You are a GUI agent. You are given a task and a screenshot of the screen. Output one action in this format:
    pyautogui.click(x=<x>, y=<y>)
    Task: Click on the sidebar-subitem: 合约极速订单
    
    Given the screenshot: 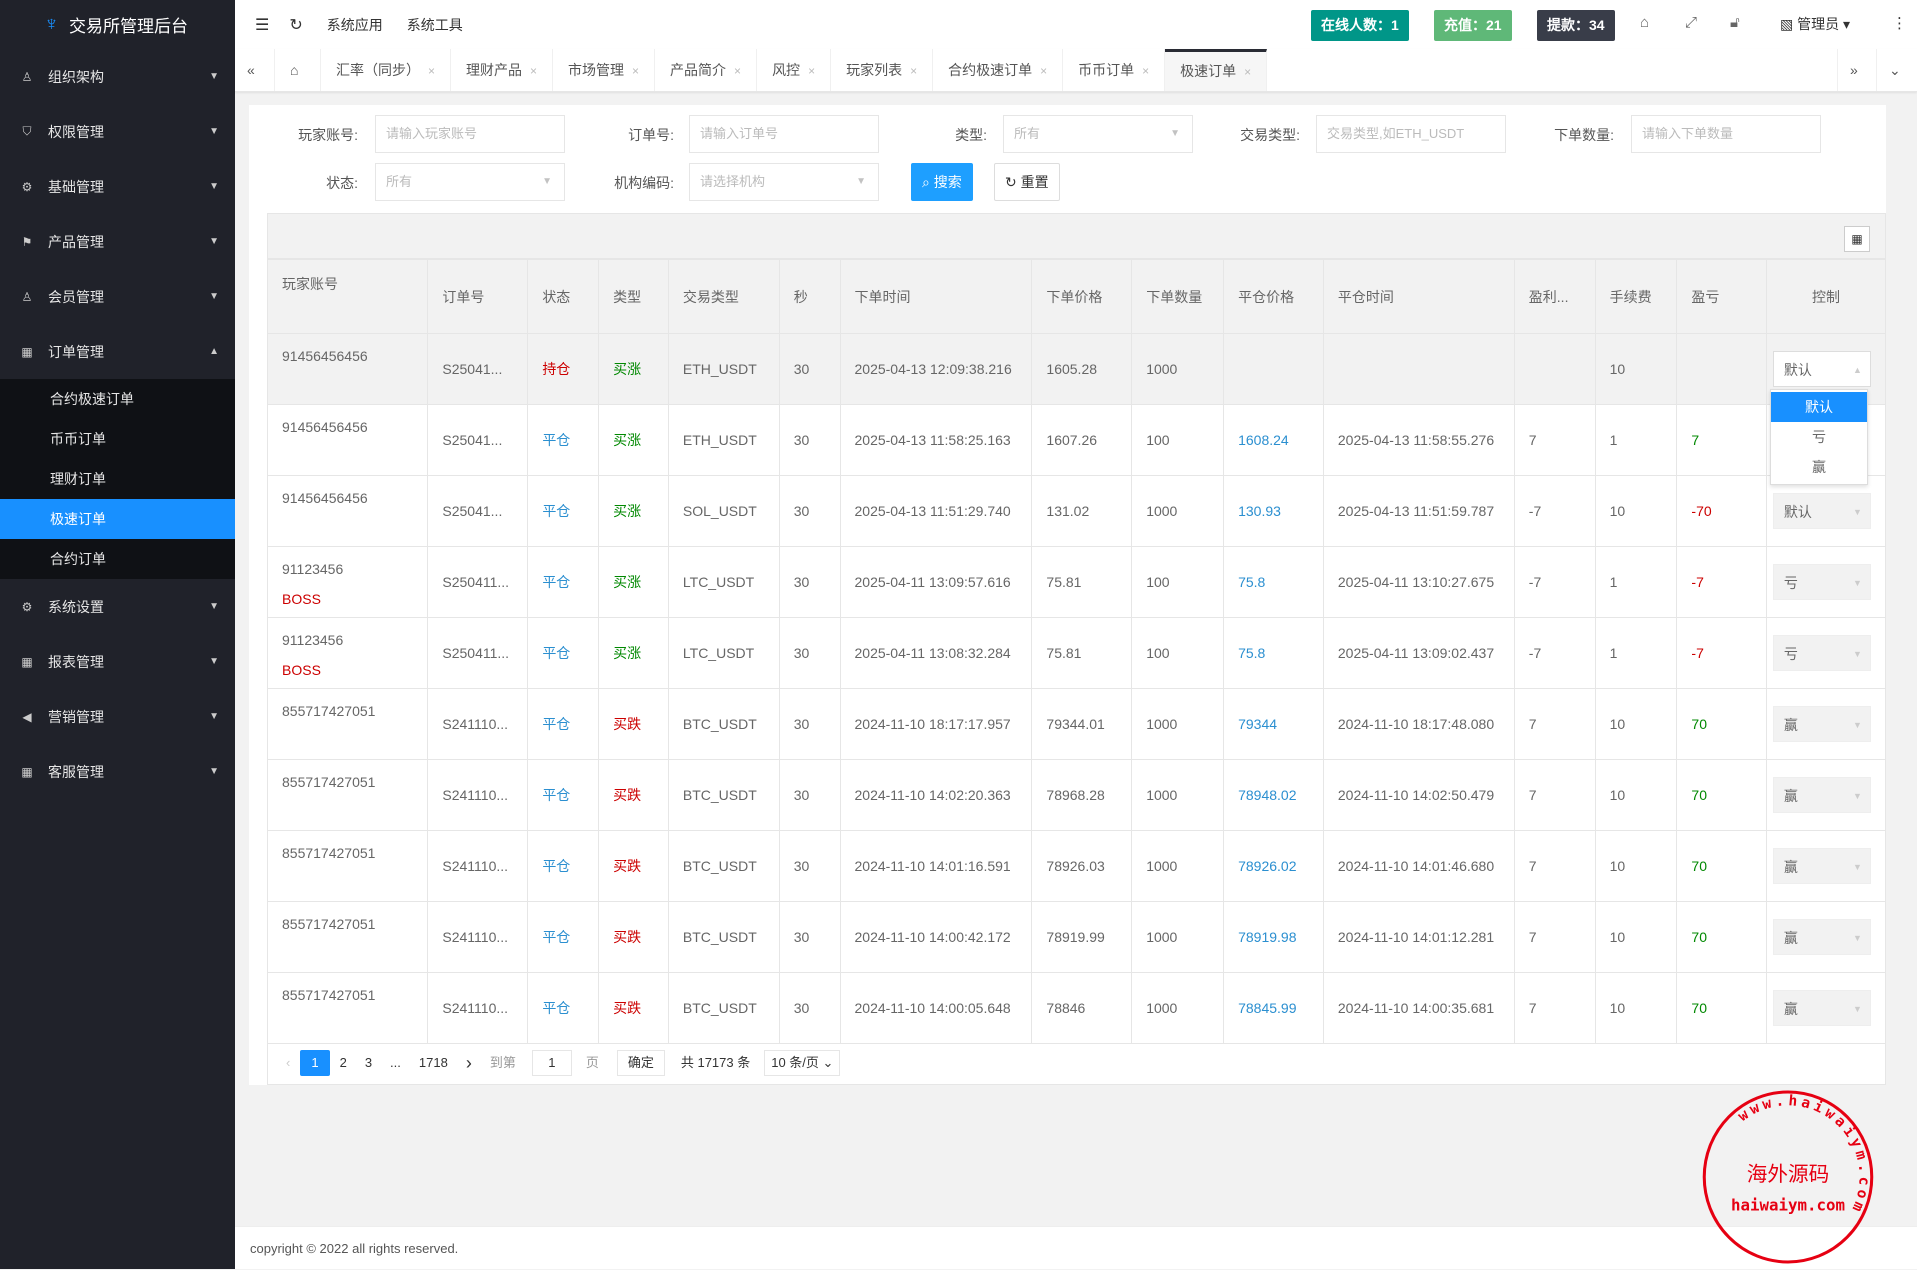 What is the action you would take?
    pyautogui.click(x=92, y=399)
    